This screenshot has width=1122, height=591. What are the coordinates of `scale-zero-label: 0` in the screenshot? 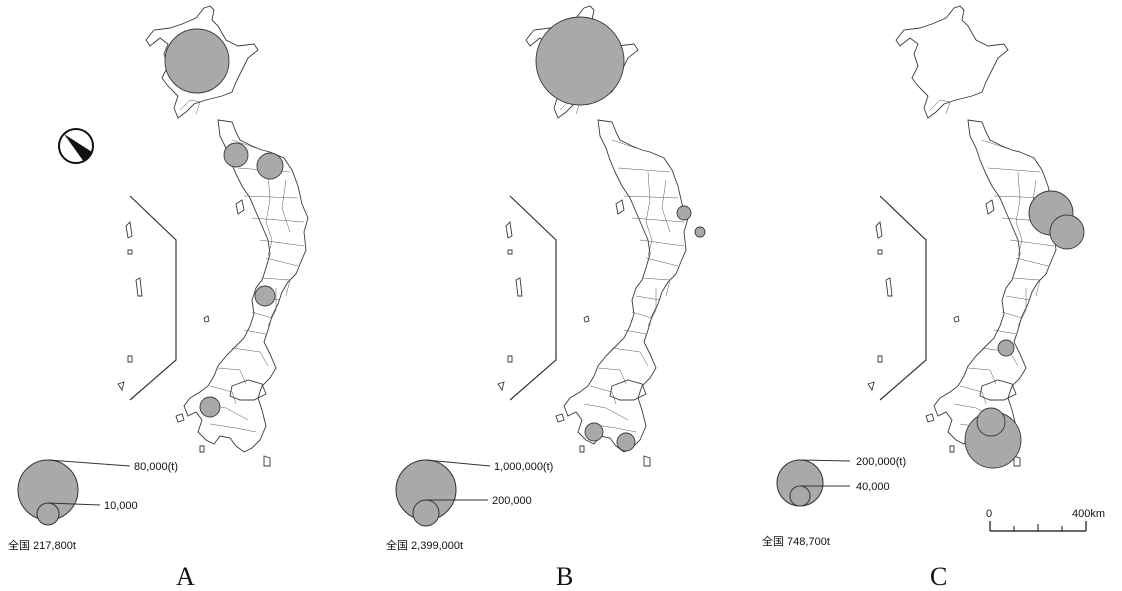 It's located at (989, 514).